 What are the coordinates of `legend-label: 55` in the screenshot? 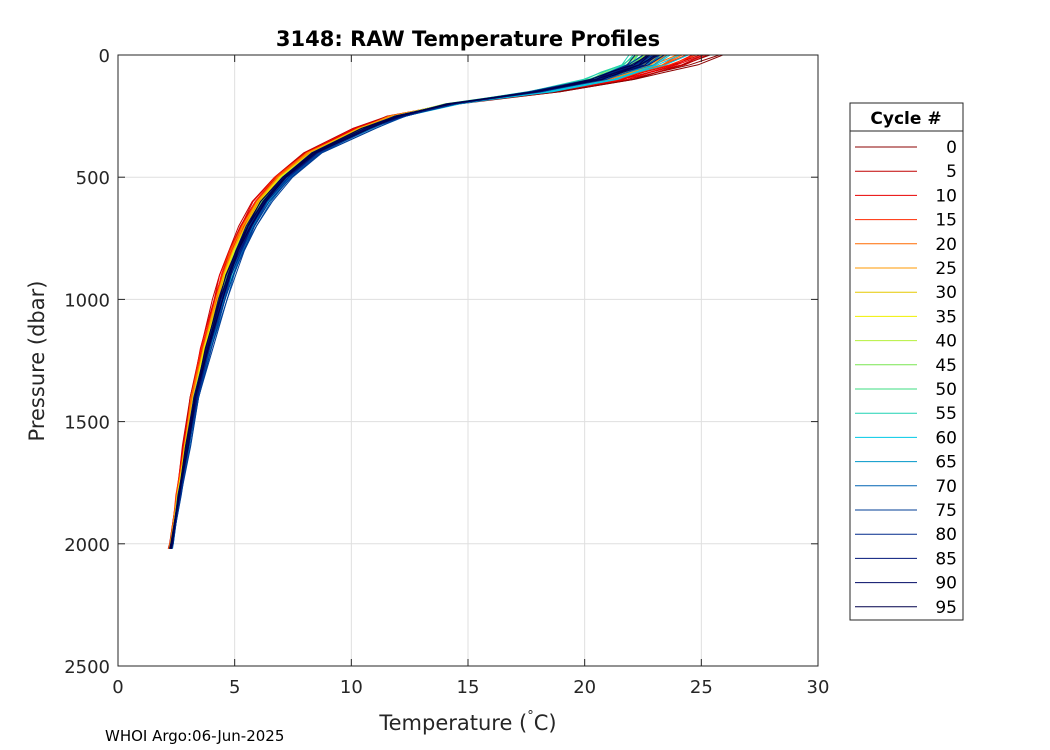 It's located at (946, 414).